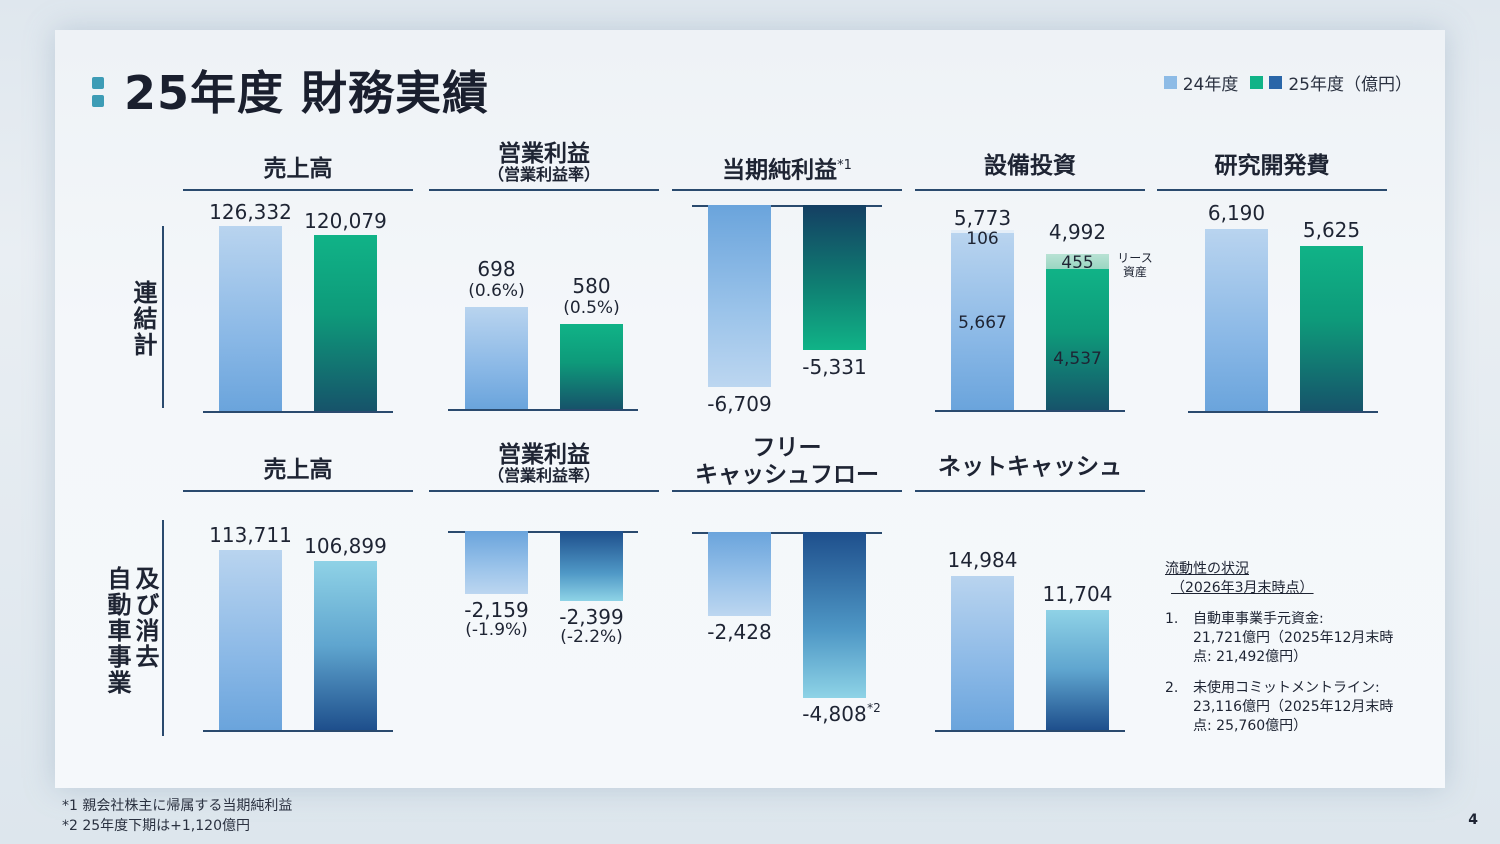 The height and width of the screenshot is (844, 1500). I want to click on value-label: 120,079, so click(345, 221).